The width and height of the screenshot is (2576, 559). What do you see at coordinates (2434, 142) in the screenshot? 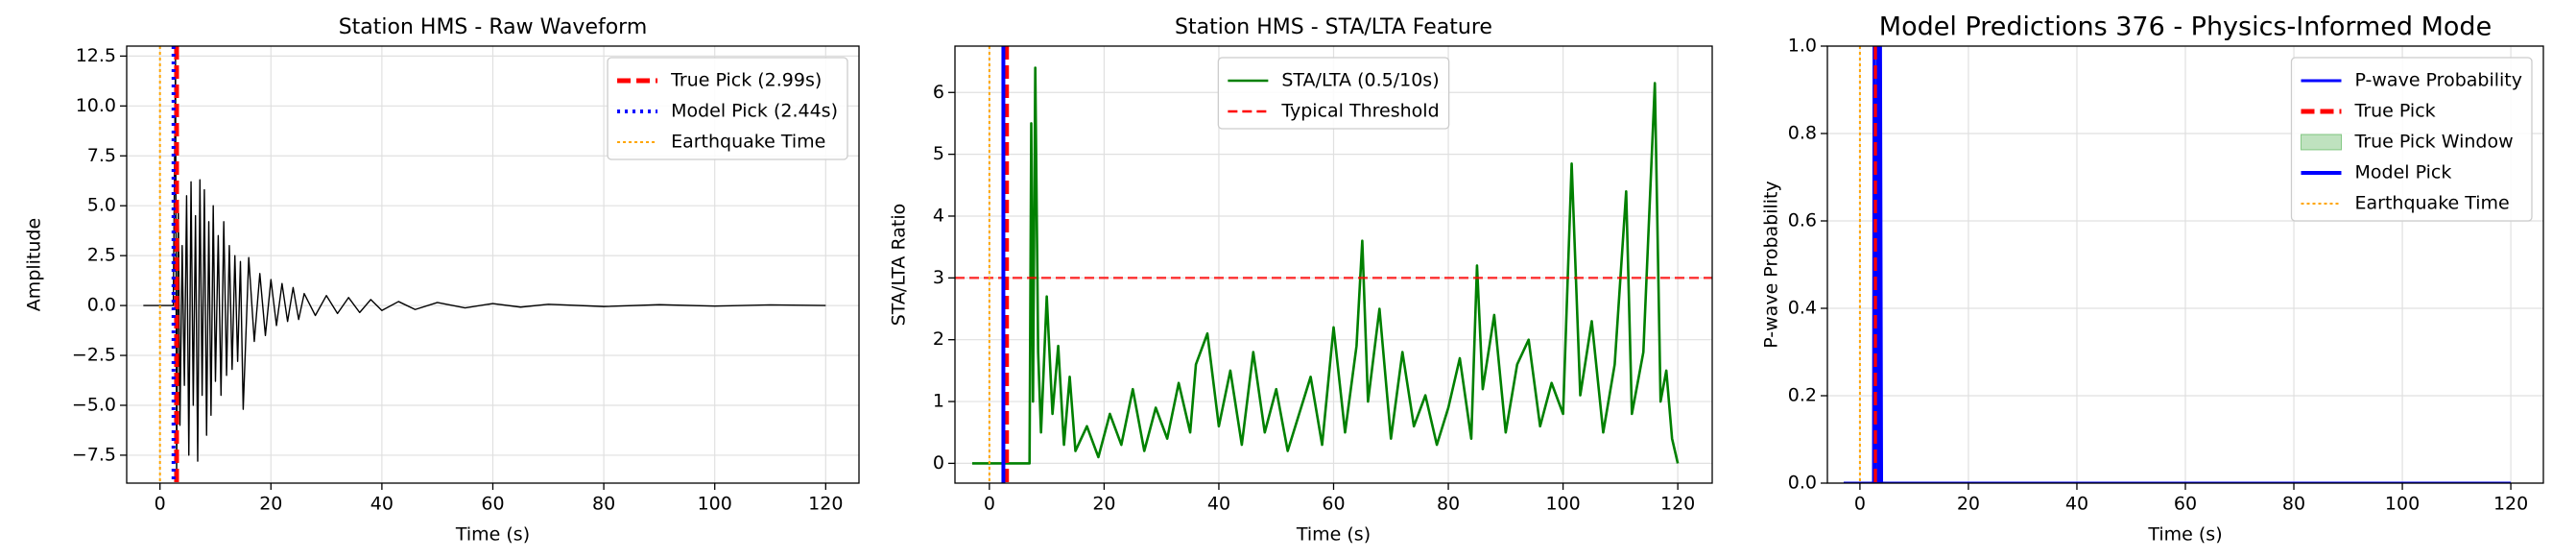
I see `legend-label: True Pick Window` at bounding box center [2434, 142].